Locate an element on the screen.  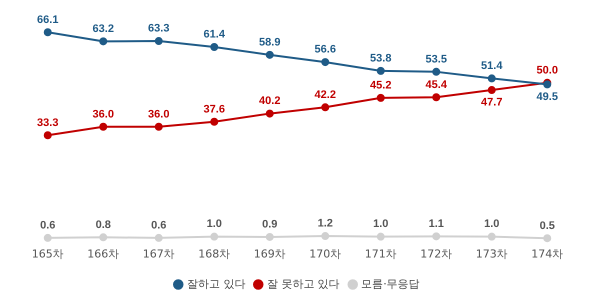
data-label: 0.5 is located at coordinates (547, 226).